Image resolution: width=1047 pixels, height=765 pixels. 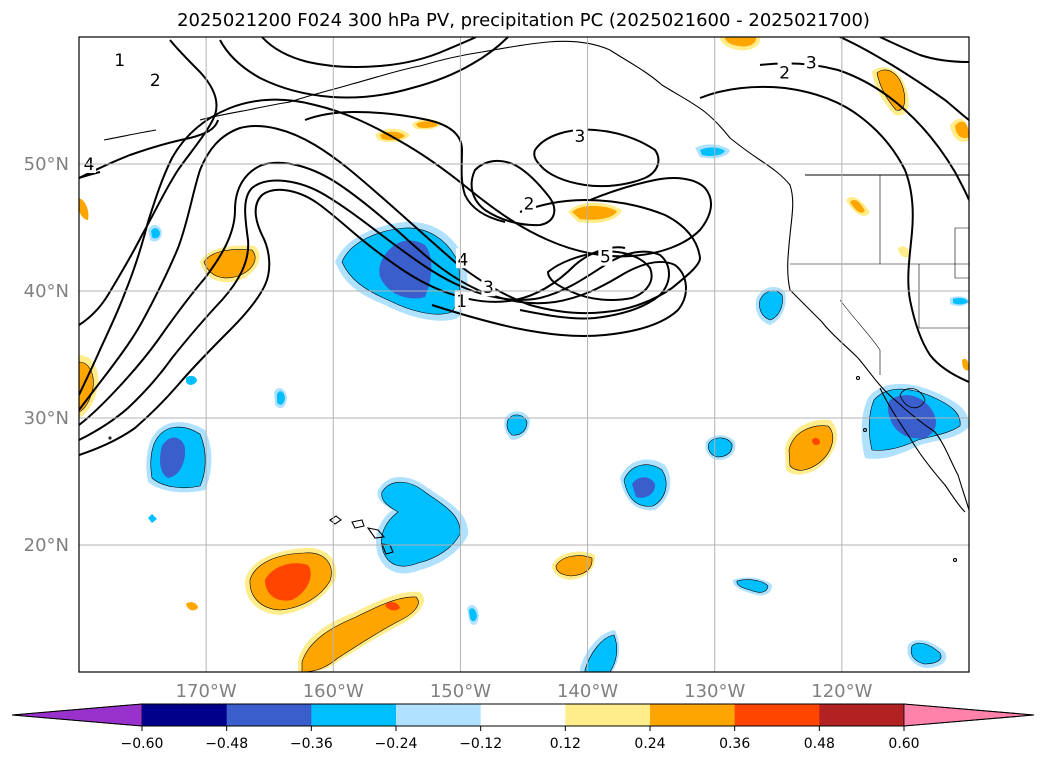 I want to click on colorbar-extension-low, so click(x=77, y=715).